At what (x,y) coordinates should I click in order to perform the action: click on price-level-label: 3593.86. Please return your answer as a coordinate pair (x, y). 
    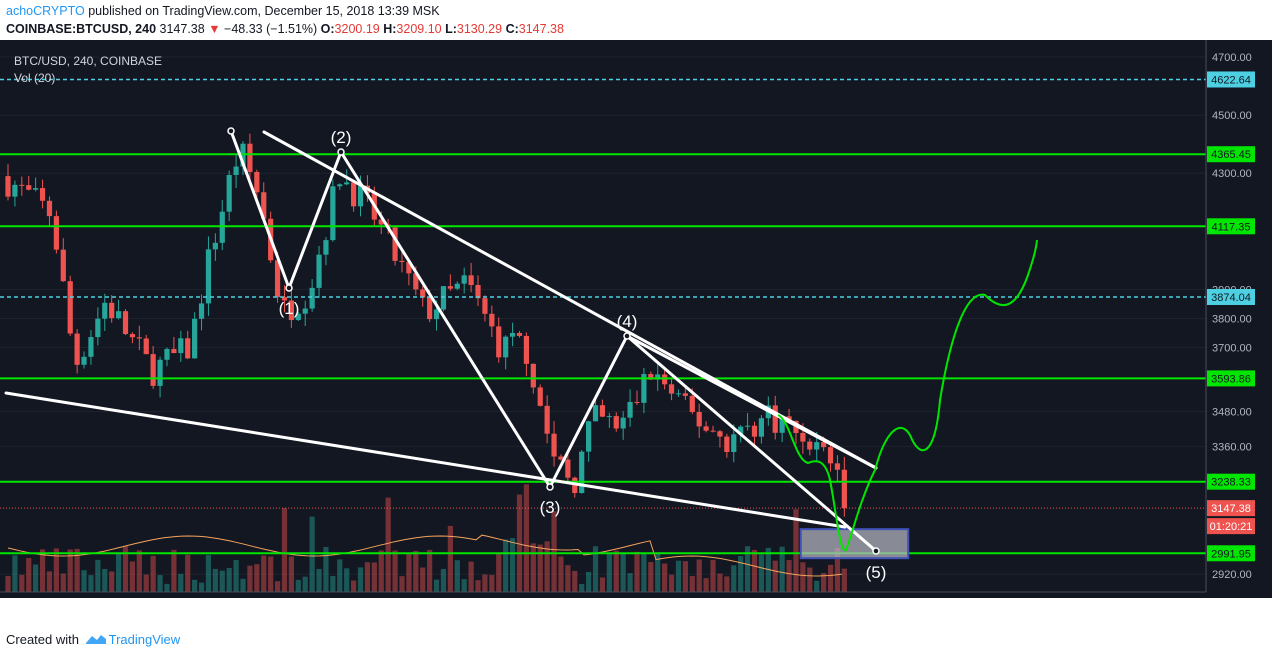
    Looking at the image, I should click on (1231, 379).